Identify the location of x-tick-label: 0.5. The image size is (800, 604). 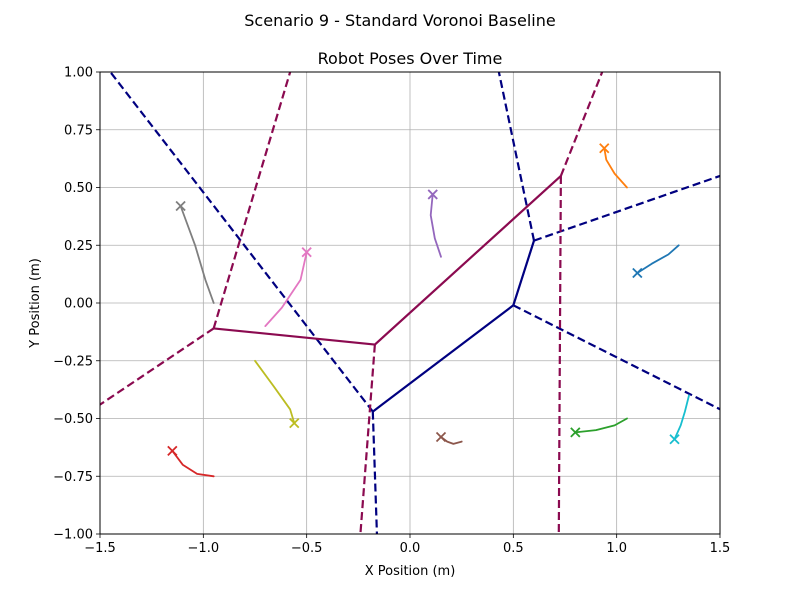
(513, 548).